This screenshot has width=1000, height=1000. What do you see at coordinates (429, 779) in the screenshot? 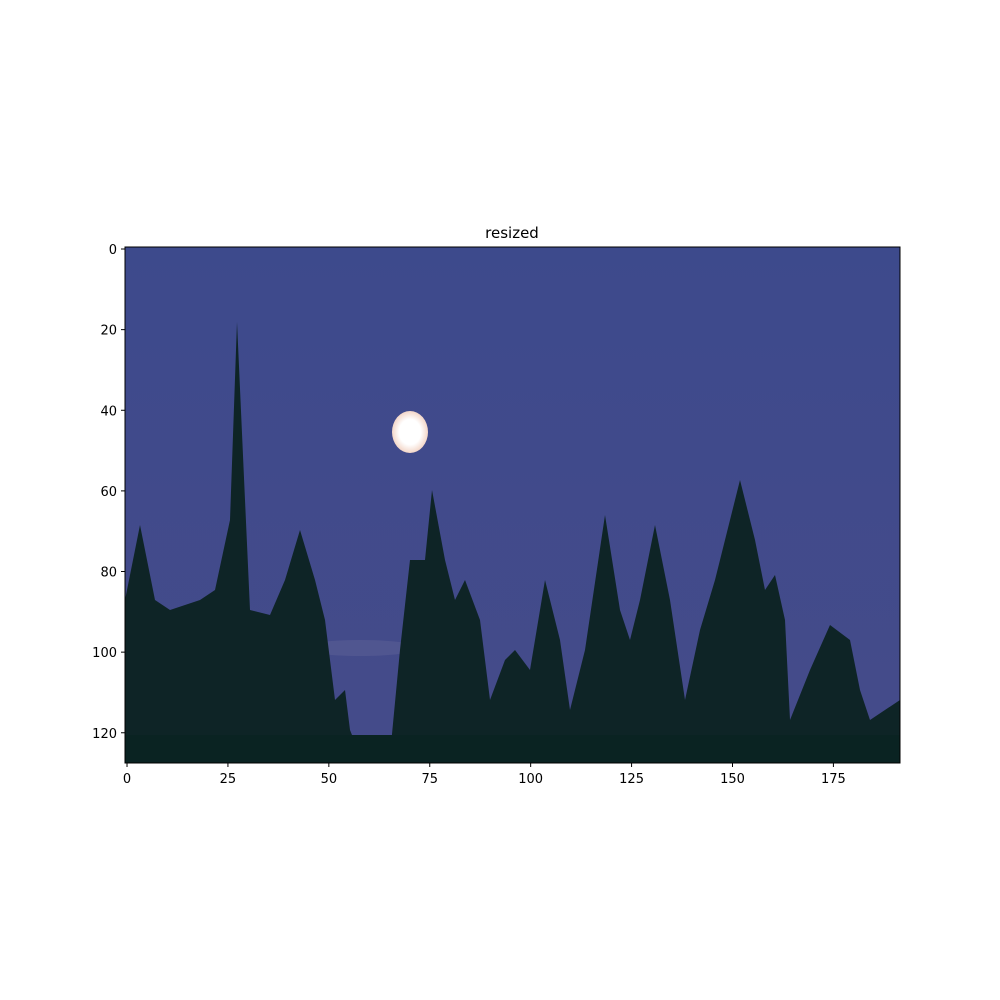
I see `x-tick-label: 75` at bounding box center [429, 779].